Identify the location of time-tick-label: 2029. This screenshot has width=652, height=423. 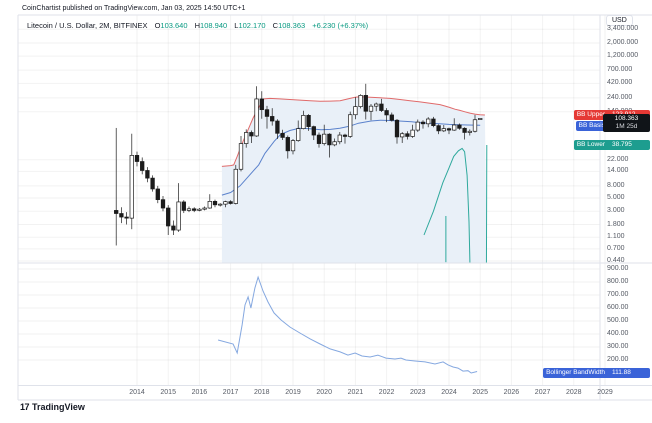
(605, 392).